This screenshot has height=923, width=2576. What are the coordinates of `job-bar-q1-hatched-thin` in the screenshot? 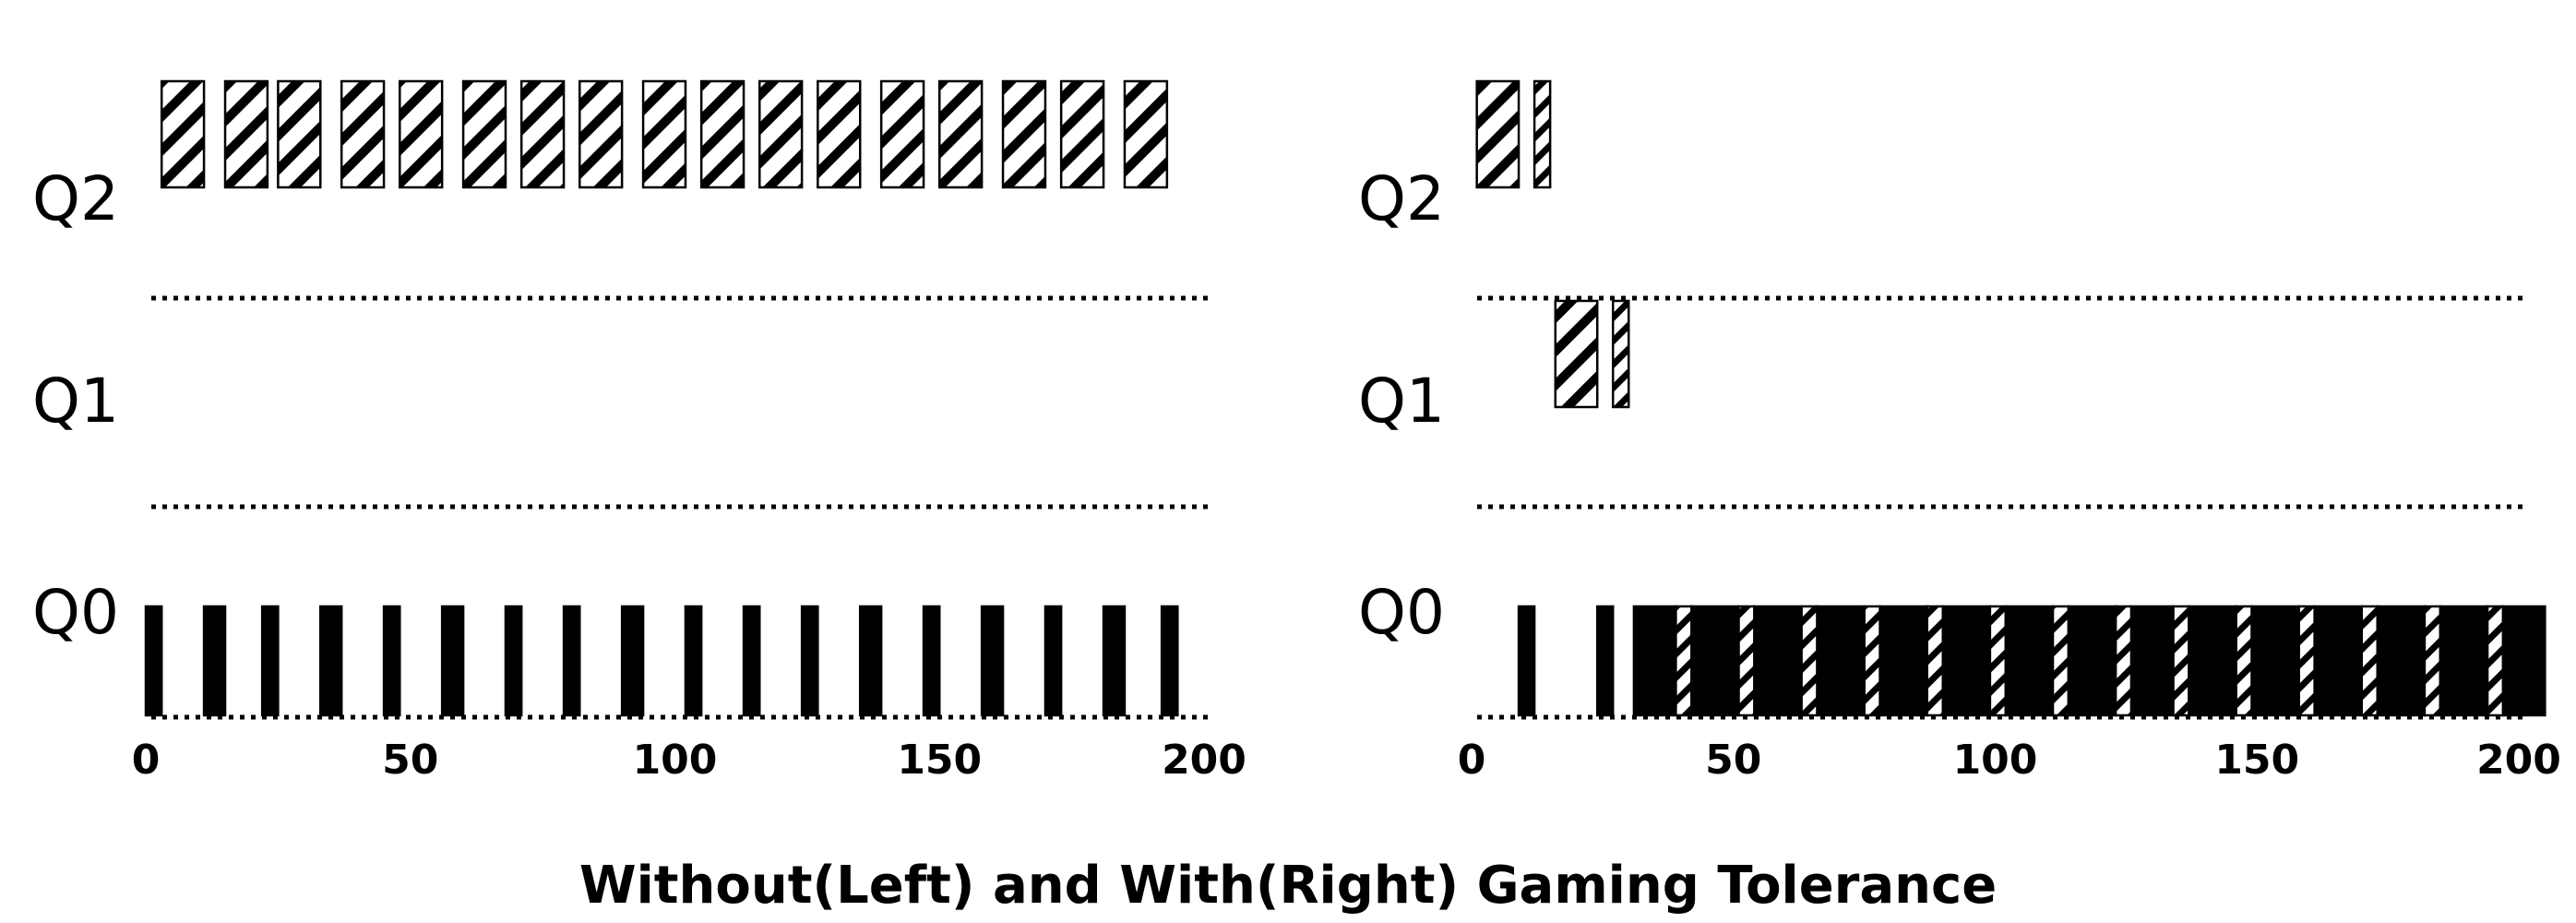 It's located at (1621, 354).